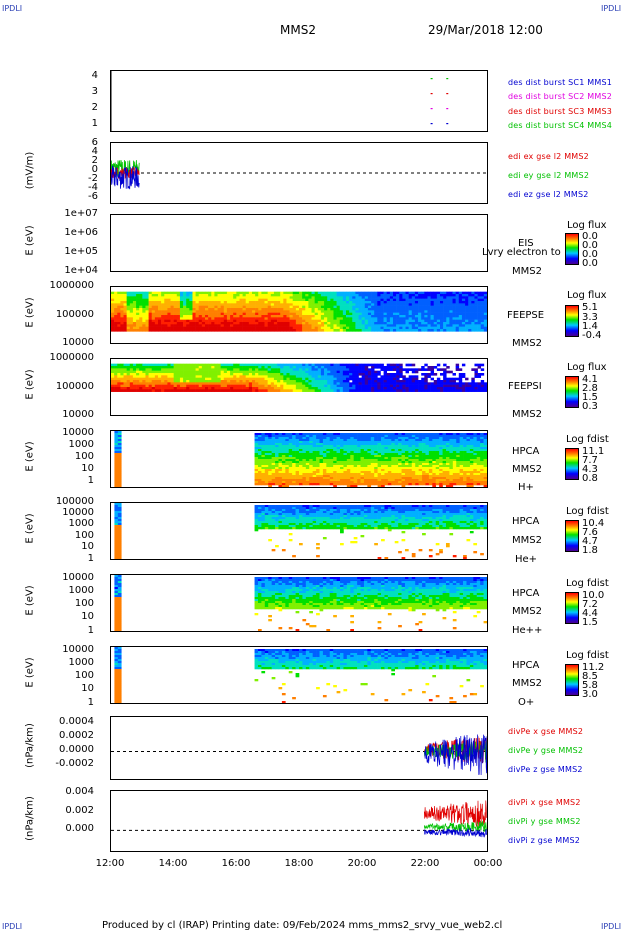 The width and height of the screenshot is (630, 934). What do you see at coordinates (590, 236) in the screenshot?
I see `colorbar-value: 0.0` at bounding box center [590, 236].